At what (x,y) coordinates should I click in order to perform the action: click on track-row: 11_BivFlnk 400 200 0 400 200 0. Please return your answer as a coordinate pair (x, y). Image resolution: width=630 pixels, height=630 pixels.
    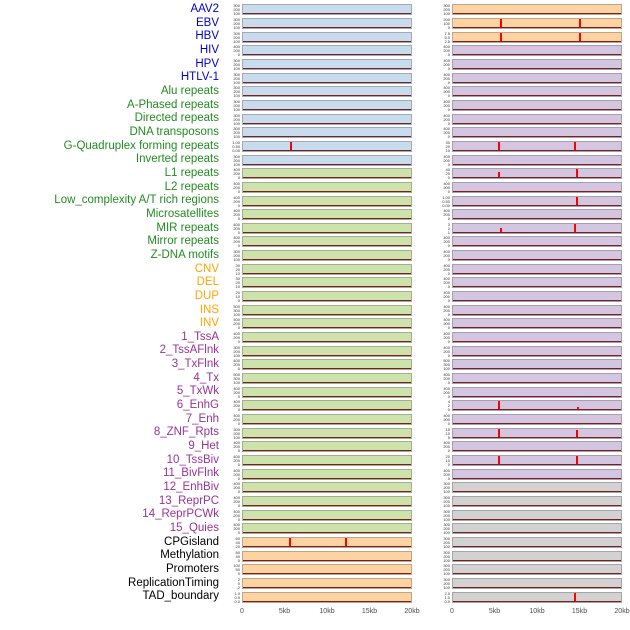
    Looking at the image, I should click on (315, 474).